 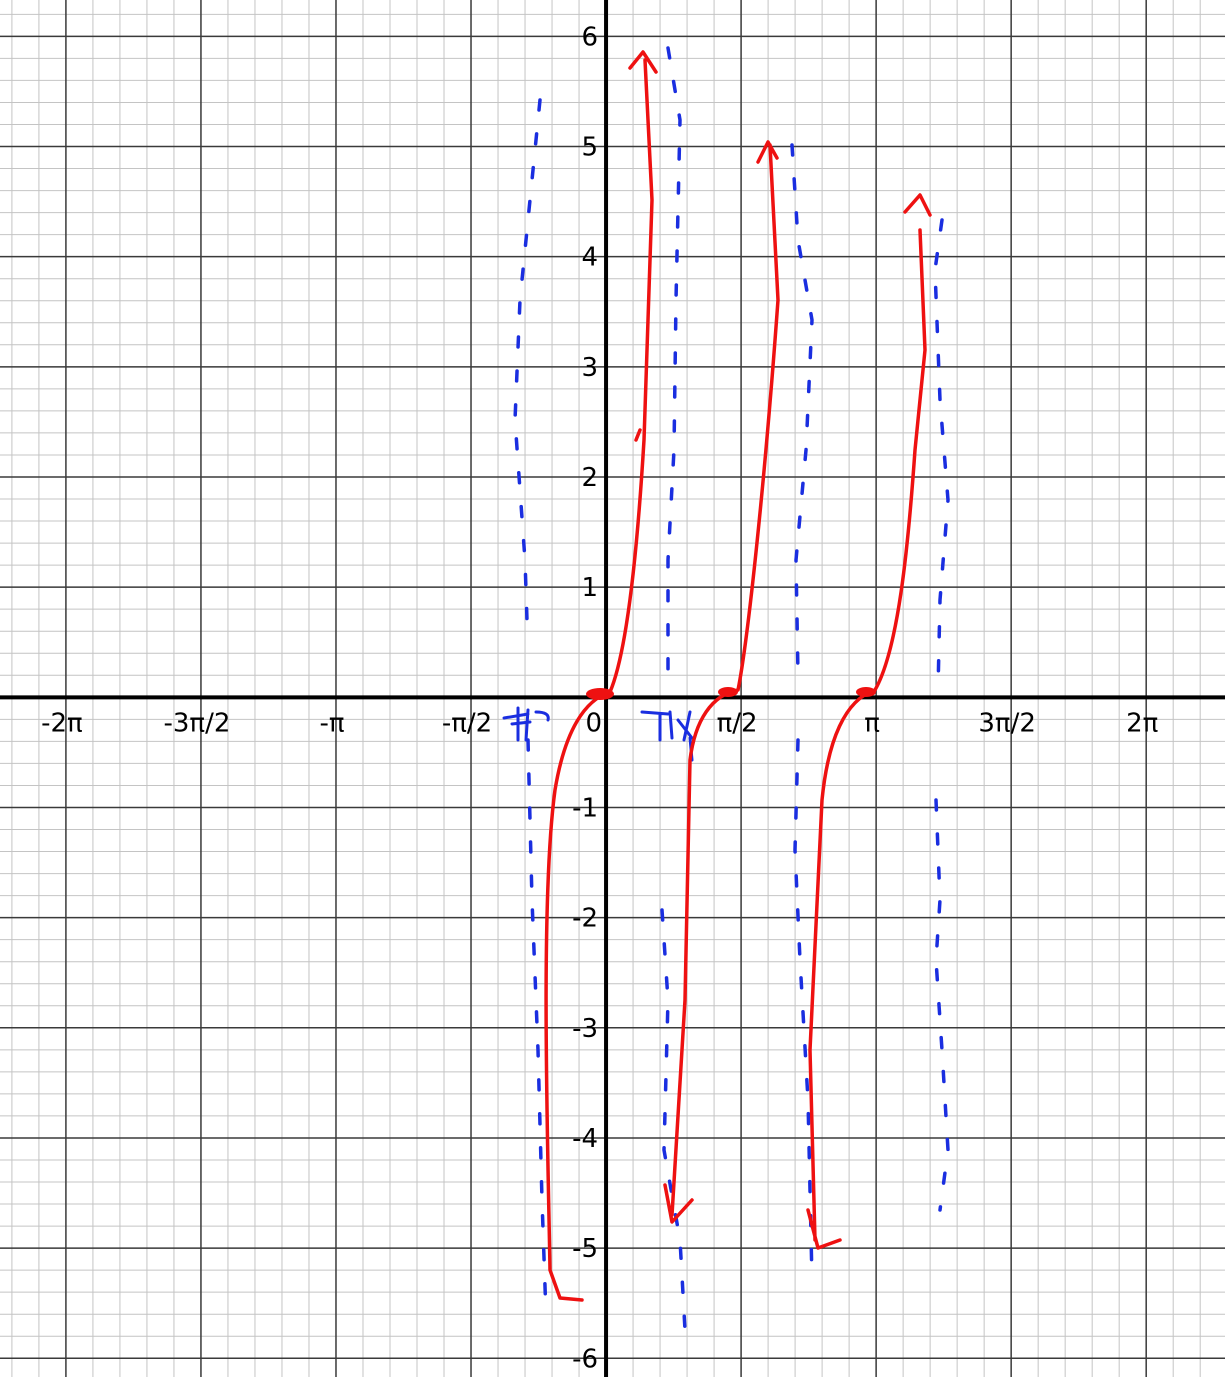 What do you see at coordinates (331, 723) in the screenshot?
I see `x-tick-label: -π` at bounding box center [331, 723].